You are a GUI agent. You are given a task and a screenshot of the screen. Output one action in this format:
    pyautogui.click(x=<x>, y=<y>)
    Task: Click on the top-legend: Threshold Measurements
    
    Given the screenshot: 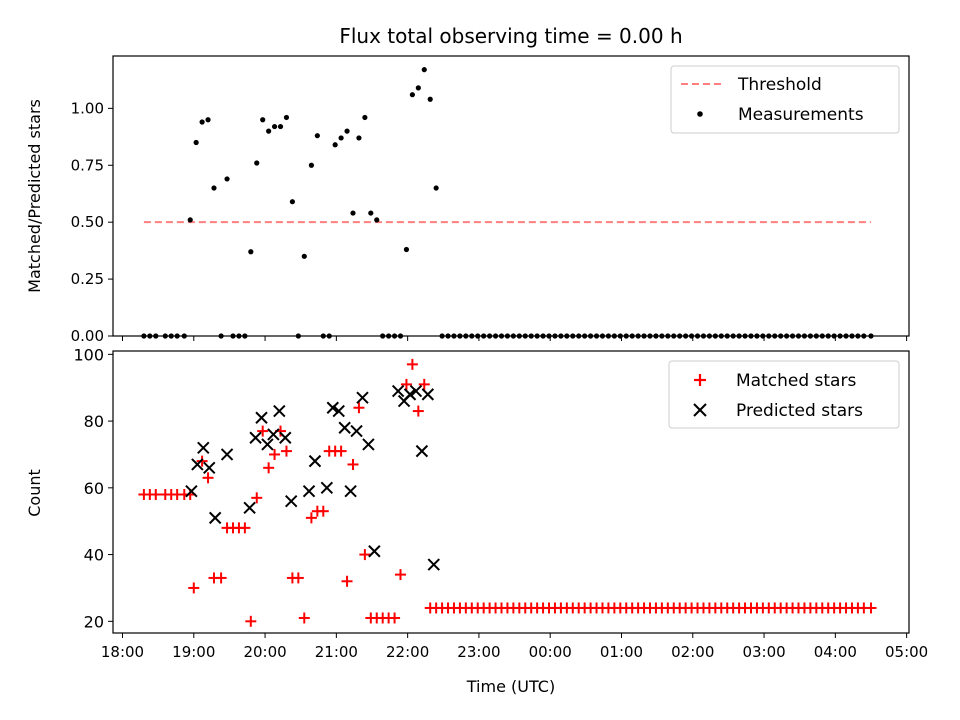 What is the action you would take?
    pyautogui.click(x=785, y=99)
    